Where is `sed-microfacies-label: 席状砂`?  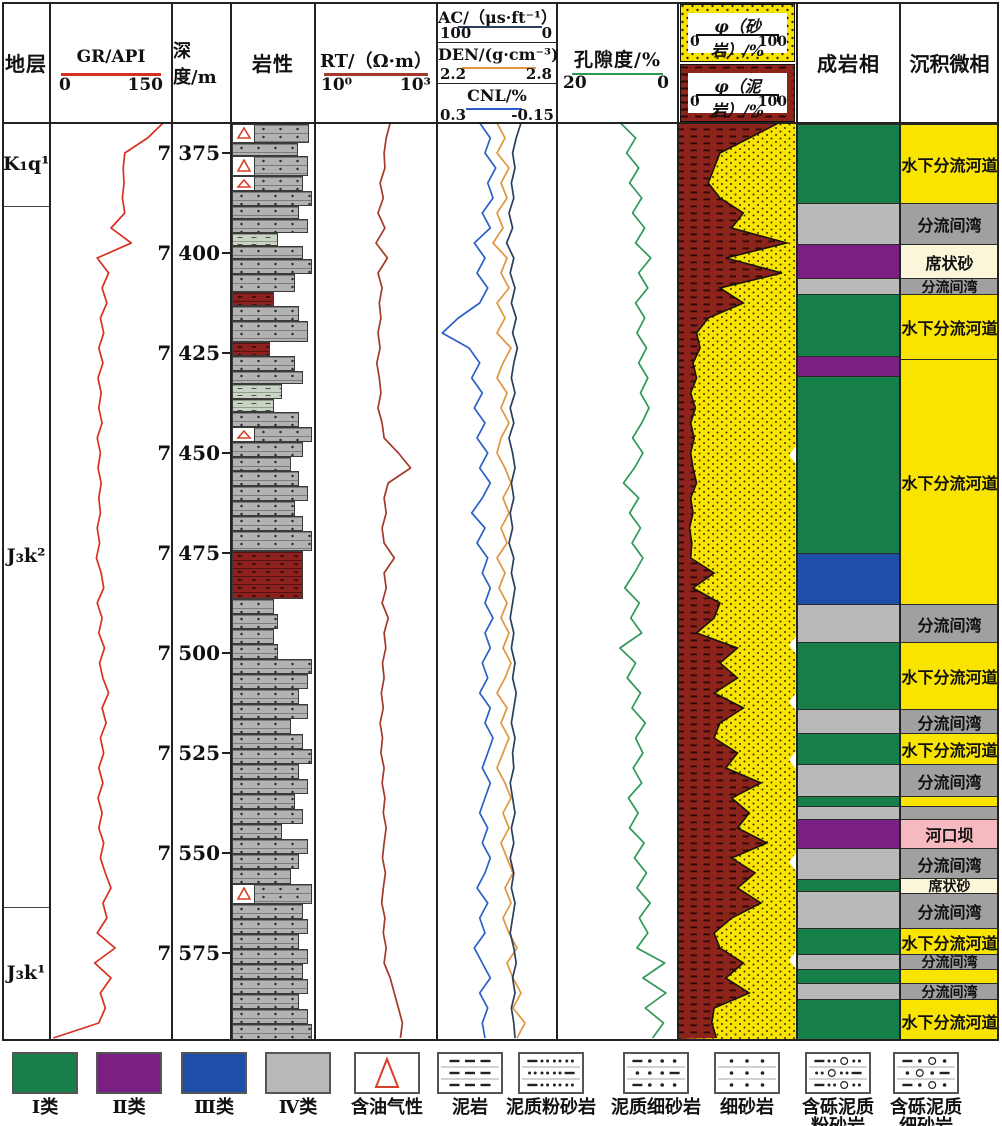
sed-microfacies-label: 席状砂 is located at coordinates (949, 263).